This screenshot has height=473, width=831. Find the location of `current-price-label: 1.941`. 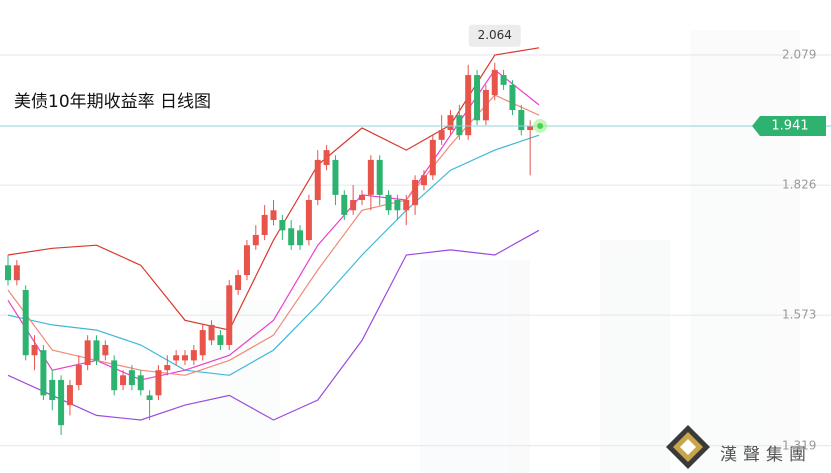

current-price-label: 1.941 is located at coordinates (789, 125).